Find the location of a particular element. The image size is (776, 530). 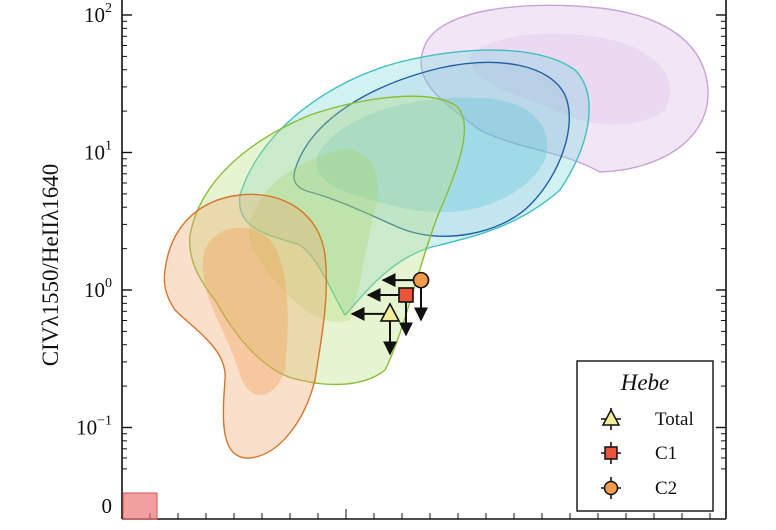

y-tick-label: 10¹ is located at coordinates (98, 152).